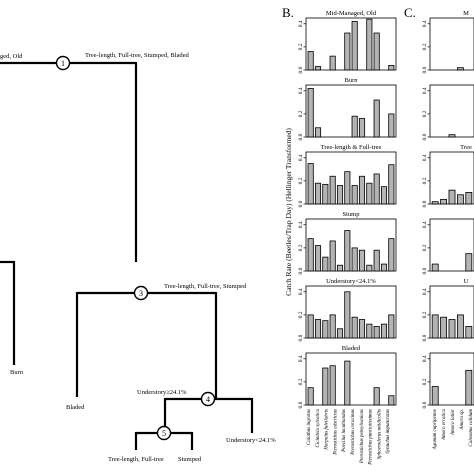  I want to click on chart-panel-b-4: Stump 0.0 0.2 0.4, so click(347, 242).